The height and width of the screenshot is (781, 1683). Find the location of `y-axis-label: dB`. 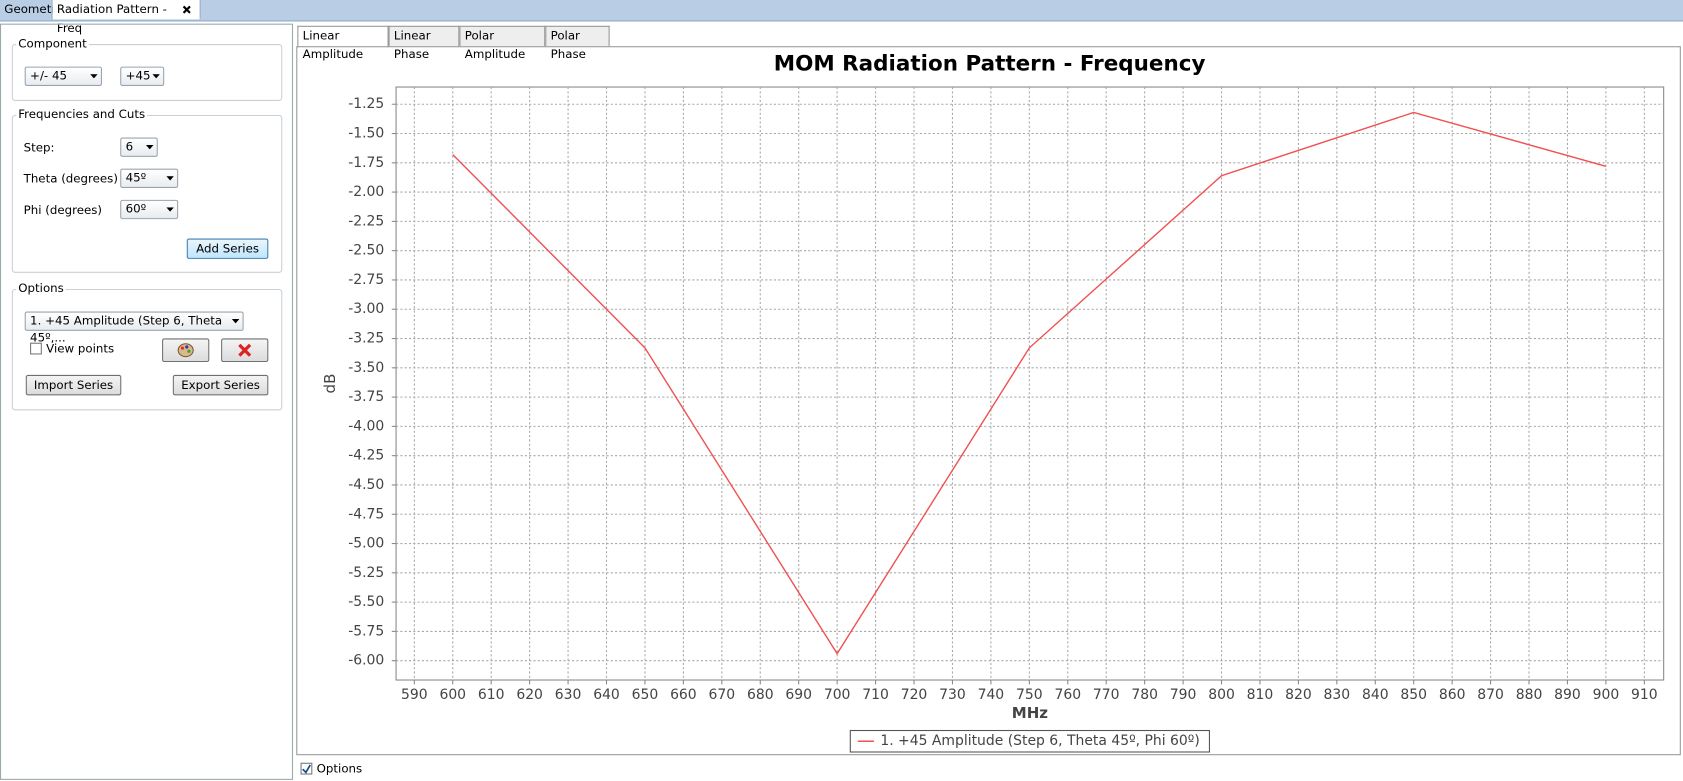

y-axis-label: dB is located at coordinates (330, 384).